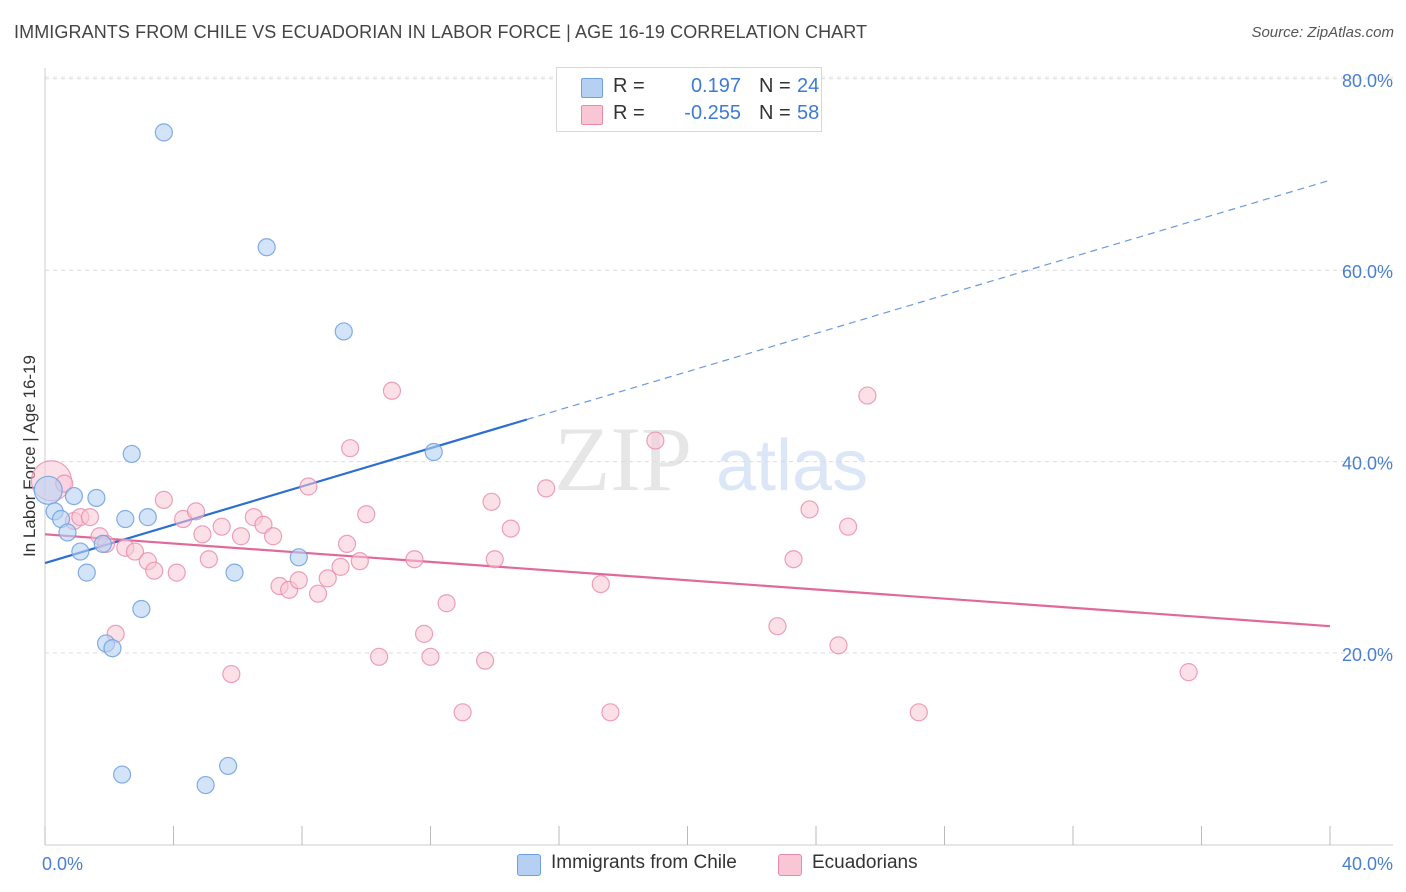 The height and width of the screenshot is (892, 1406). What do you see at coordinates (1367, 272) in the screenshot?
I see `y-tick-label: 60.0%` at bounding box center [1367, 272].